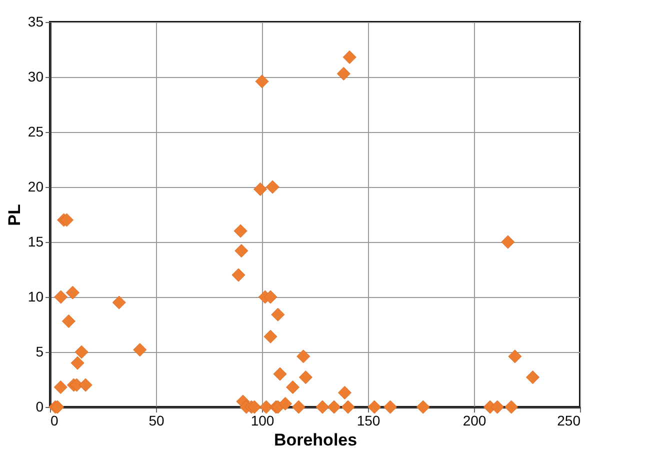  I want to click on y-tick-label: 5, so click(40, 352).